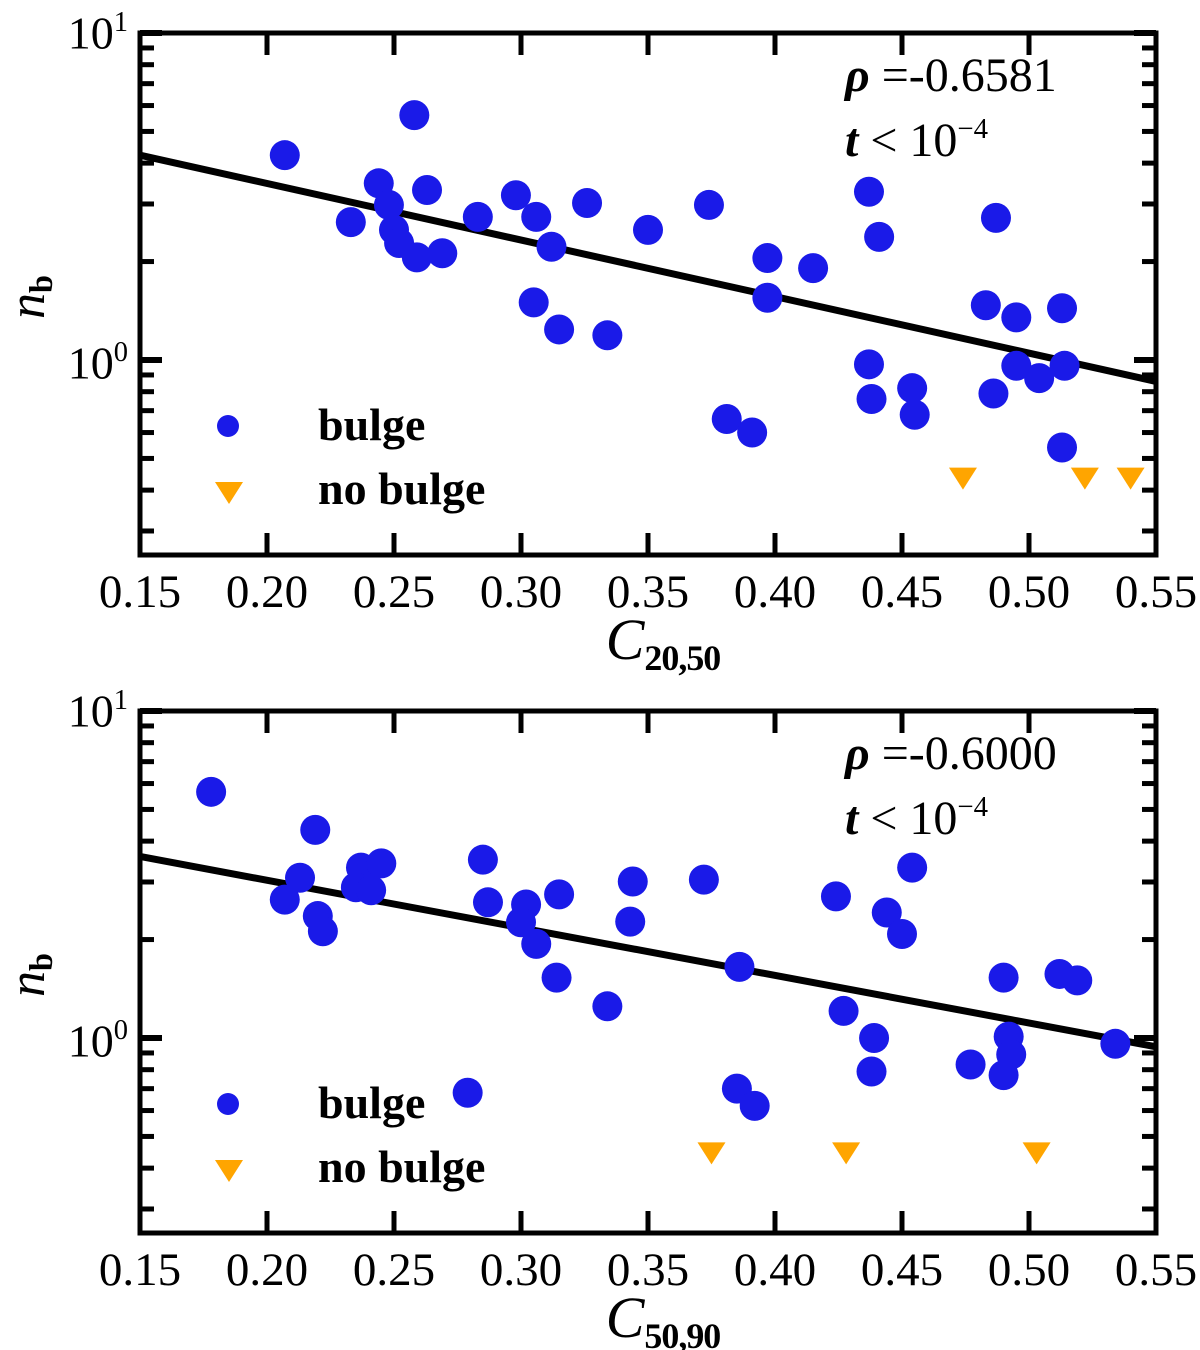  I want to click on x-tick-label: 0.25, so click(394, 592).